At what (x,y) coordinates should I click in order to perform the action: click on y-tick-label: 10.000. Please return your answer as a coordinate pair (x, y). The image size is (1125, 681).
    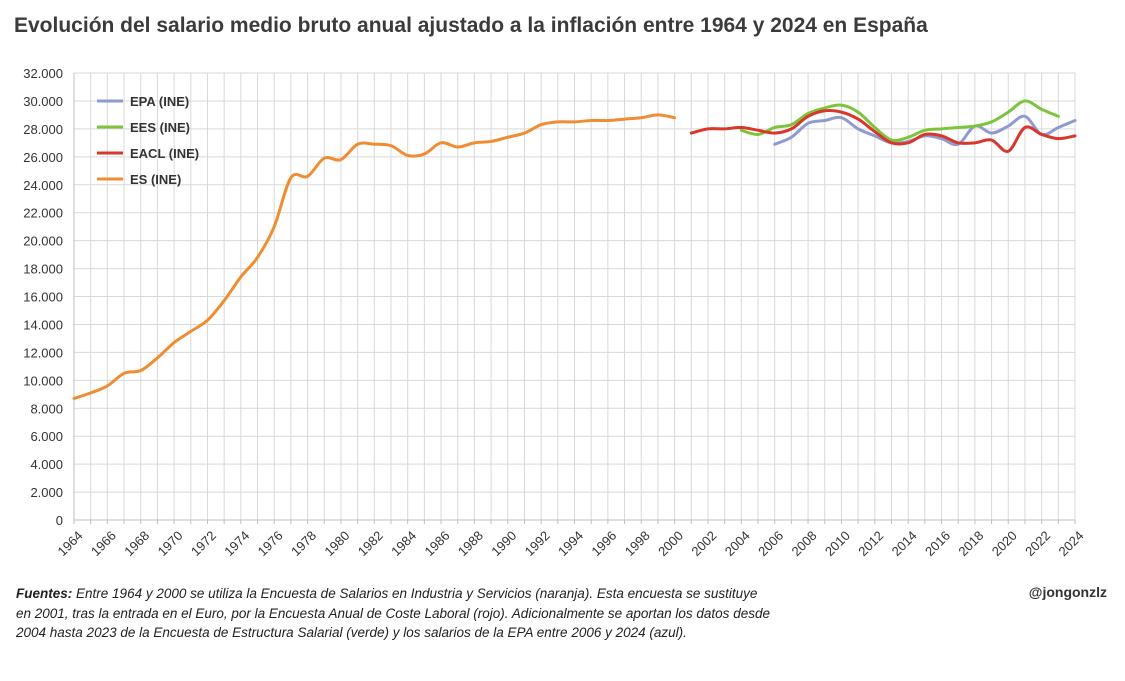
    Looking at the image, I should click on (43, 380).